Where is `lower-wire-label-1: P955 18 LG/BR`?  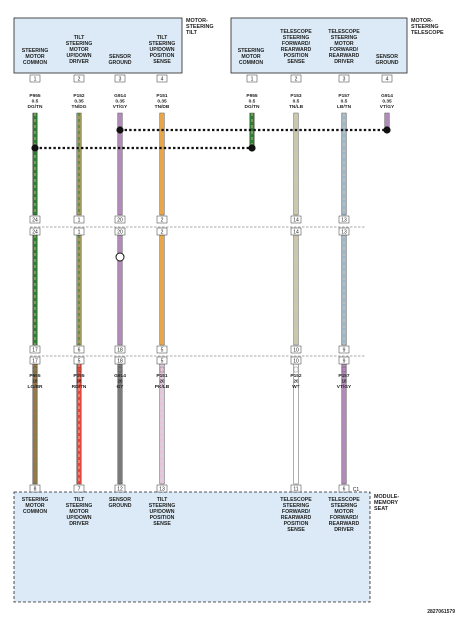
lower-wire-label-1: P955 18 LG/BR is located at coordinates (35, 381).